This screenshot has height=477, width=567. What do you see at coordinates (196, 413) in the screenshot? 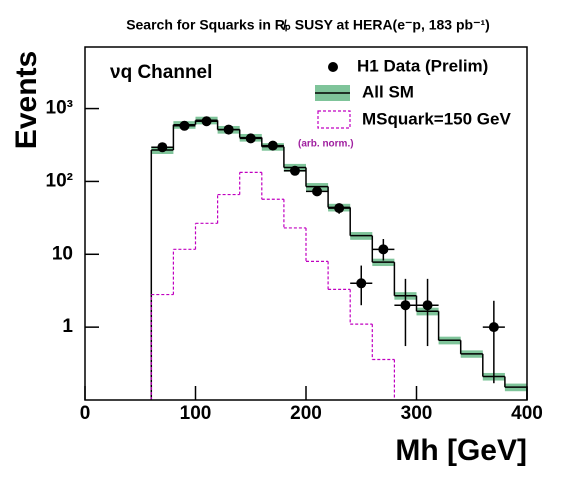
I see `x-tick-label: 100` at bounding box center [196, 413].